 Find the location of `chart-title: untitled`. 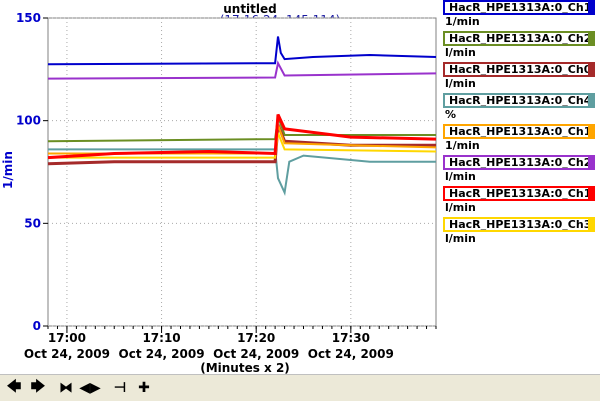

chart-title: untitled is located at coordinates (250, 9).